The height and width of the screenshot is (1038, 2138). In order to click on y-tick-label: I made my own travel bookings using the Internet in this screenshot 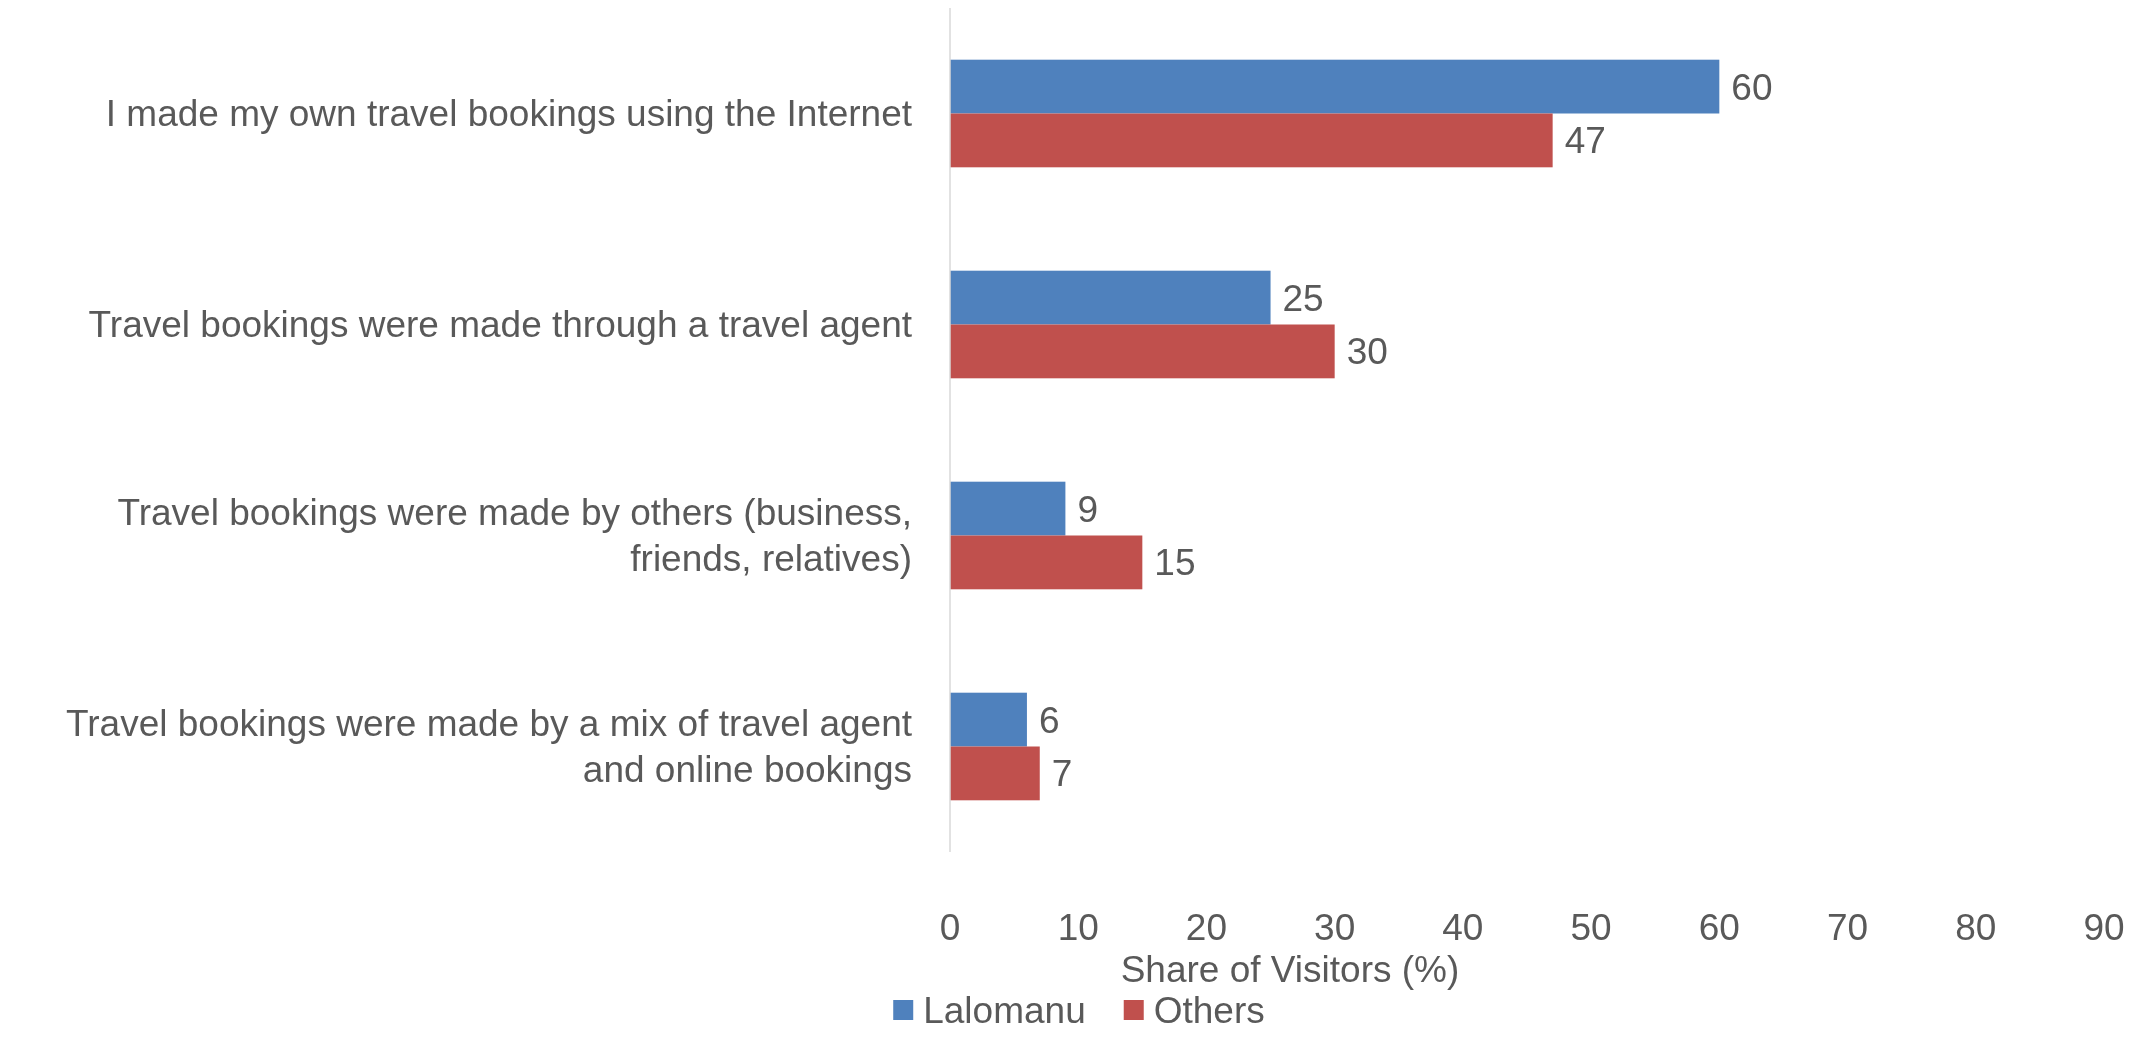, I will do `click(509, 114)`.